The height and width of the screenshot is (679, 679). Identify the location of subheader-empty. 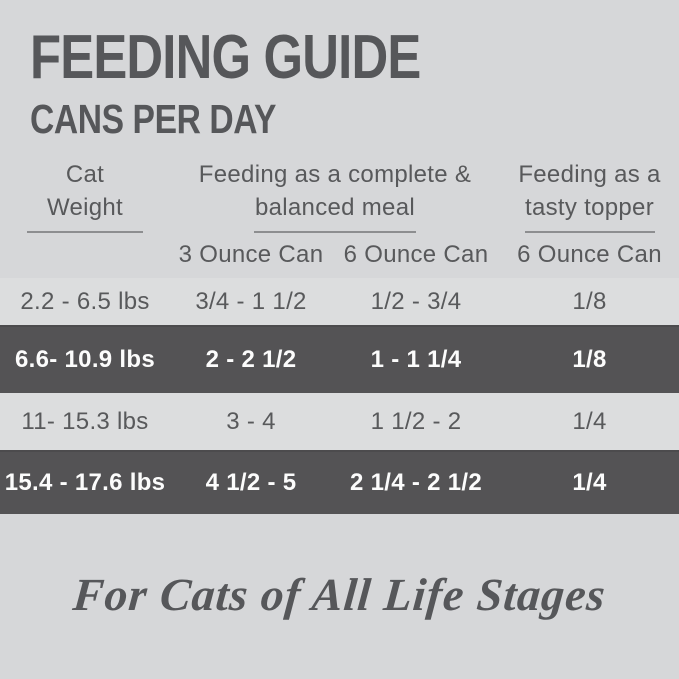
(85, 255).